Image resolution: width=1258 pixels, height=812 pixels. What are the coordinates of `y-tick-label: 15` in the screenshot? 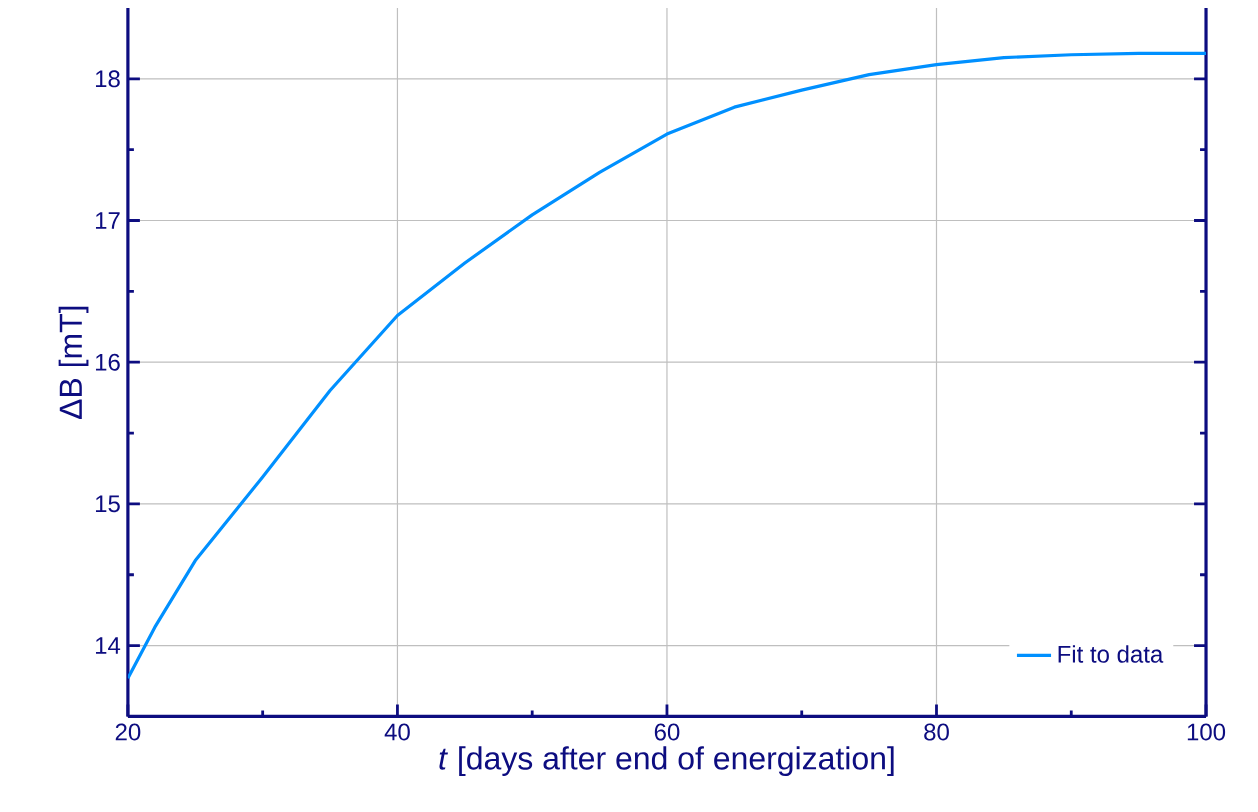 It's located at (107, 504).